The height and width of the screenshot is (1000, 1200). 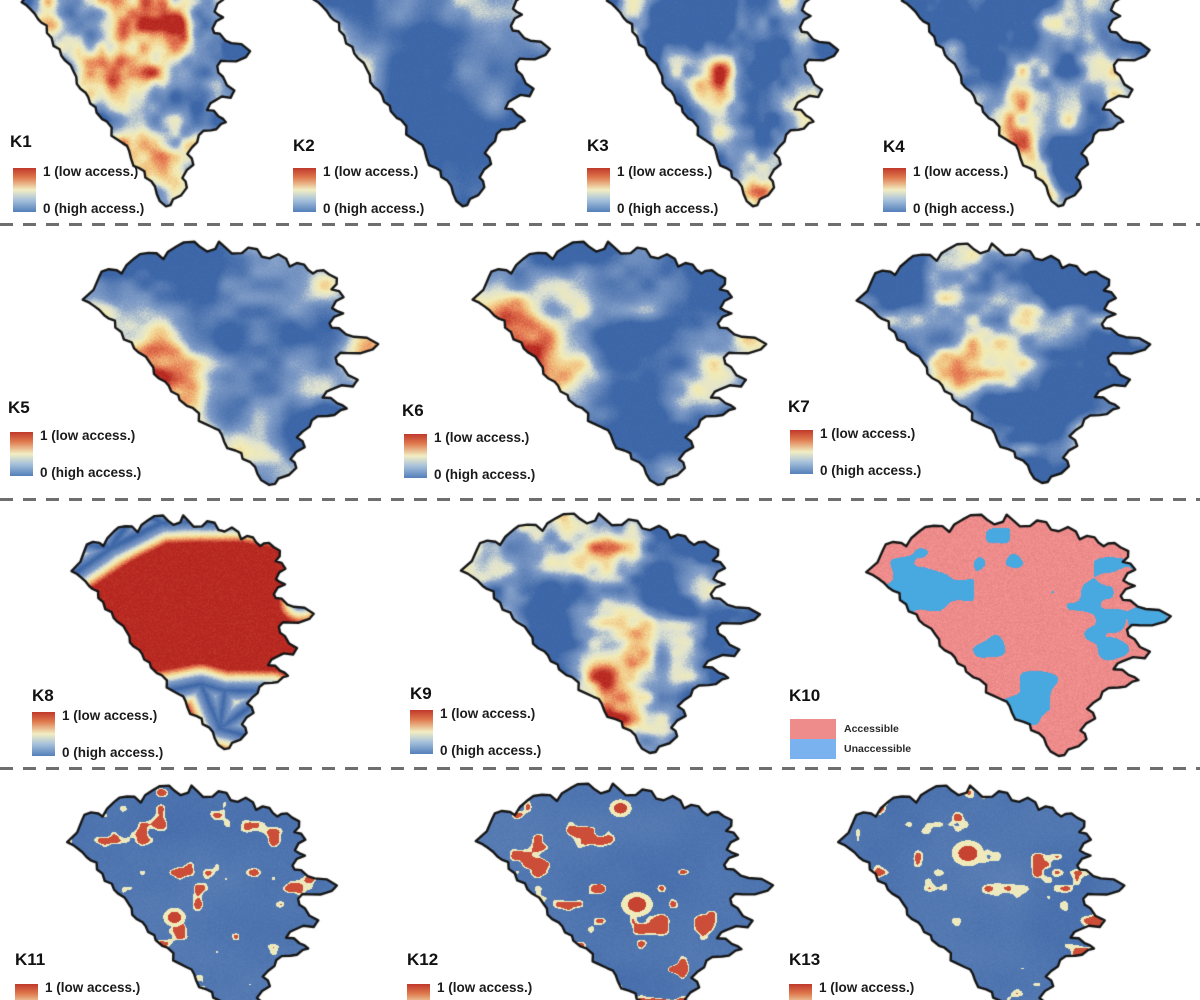 I want to click on map-k6-legend: 1 (low access.) 0 (high access.), so click(x=470, y=456).